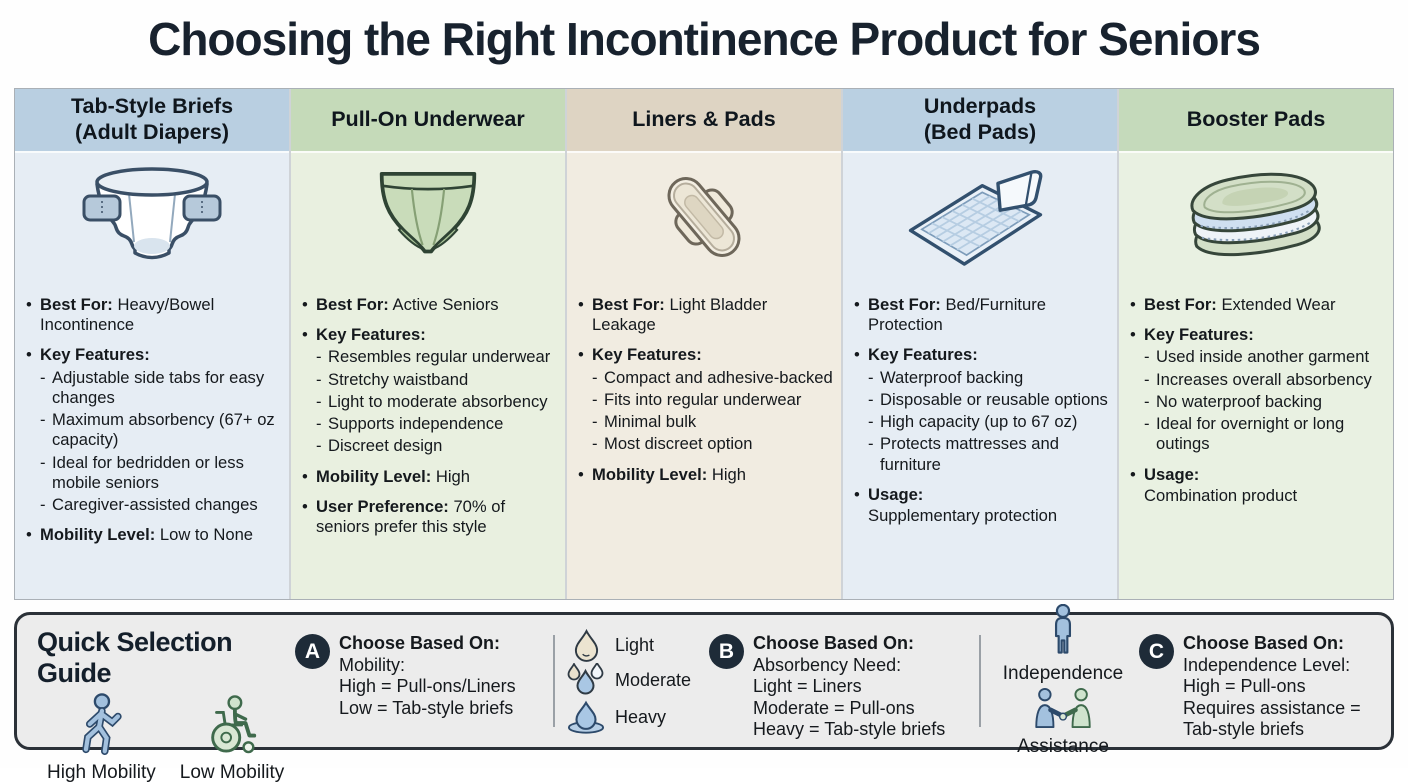 The width and height of the screenshot is (1408, 784). Describe the element at coordinates (400, 304) in the screenshot. I see `bullet-item: • Best For: Active Seniors` at that location.